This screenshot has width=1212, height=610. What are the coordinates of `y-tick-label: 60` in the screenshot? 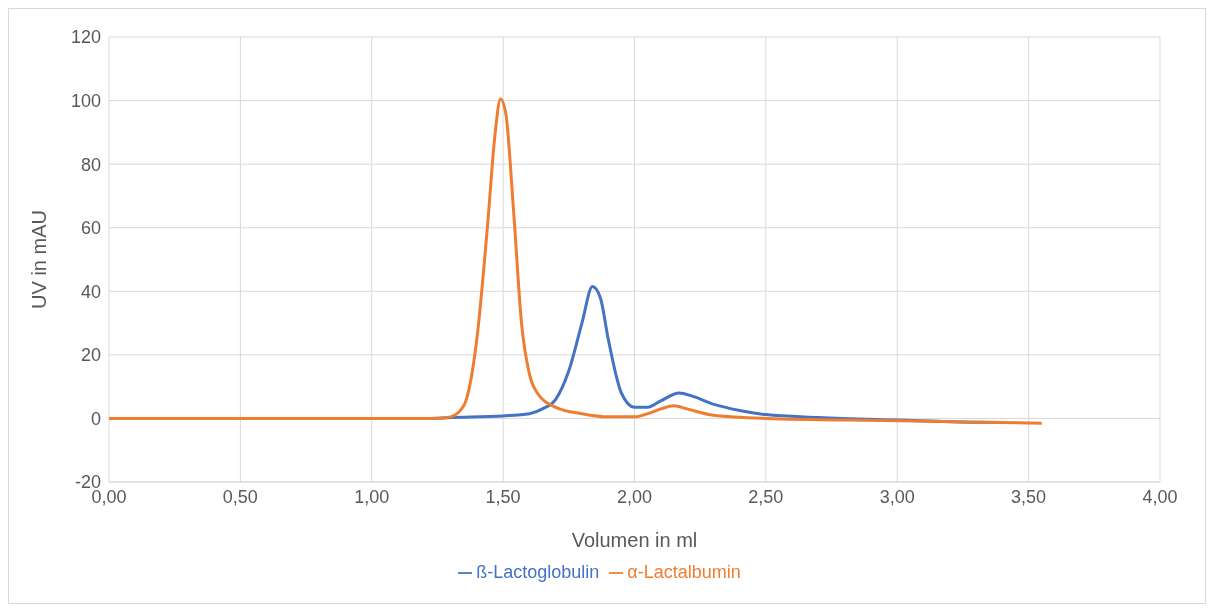 It's located at (90, 228).